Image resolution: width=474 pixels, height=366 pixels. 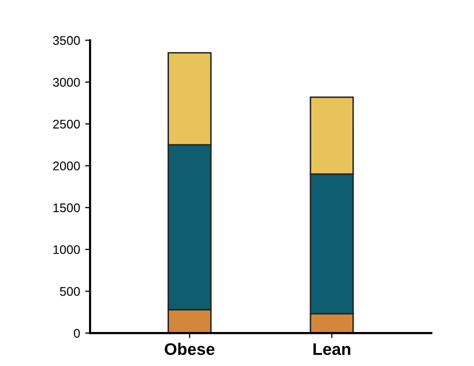 I want to click on y-tick-label: 2500, so click(x=66, y=124).